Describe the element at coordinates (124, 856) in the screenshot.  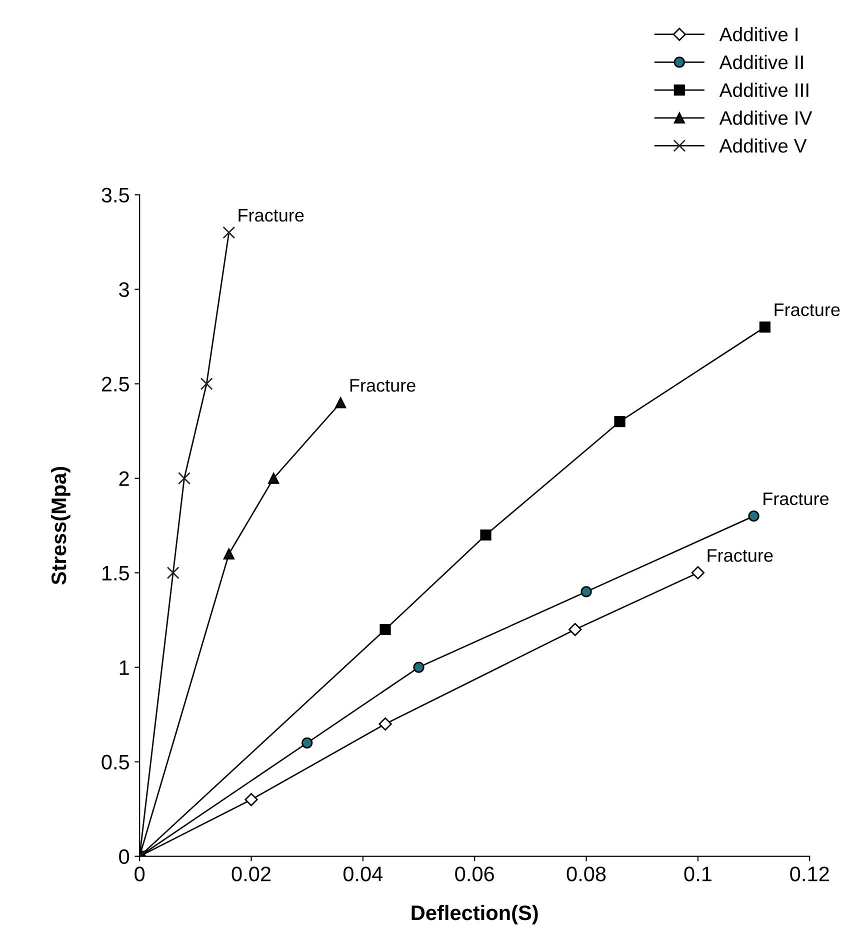
I see `y-tick-label: 0` at that location.